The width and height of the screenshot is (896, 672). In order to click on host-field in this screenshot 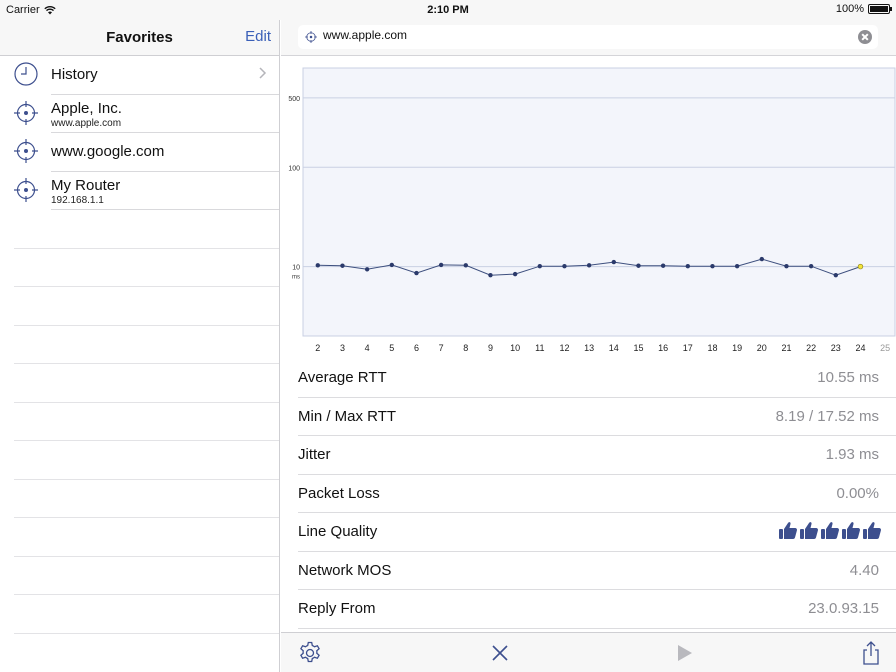, I will do `click(588, 37)`.